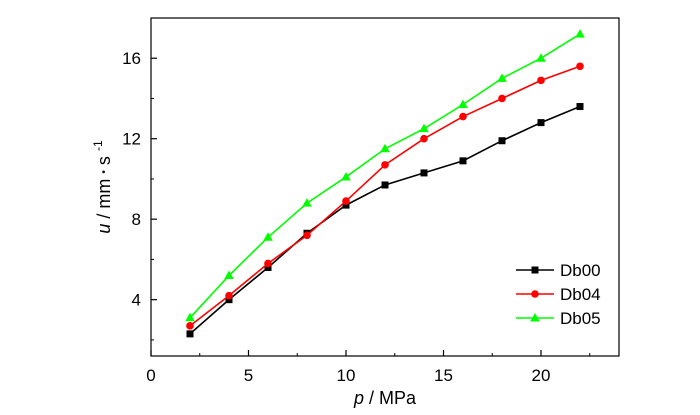  I want to click on y-axis-unit: / mm, so click(104, 199).